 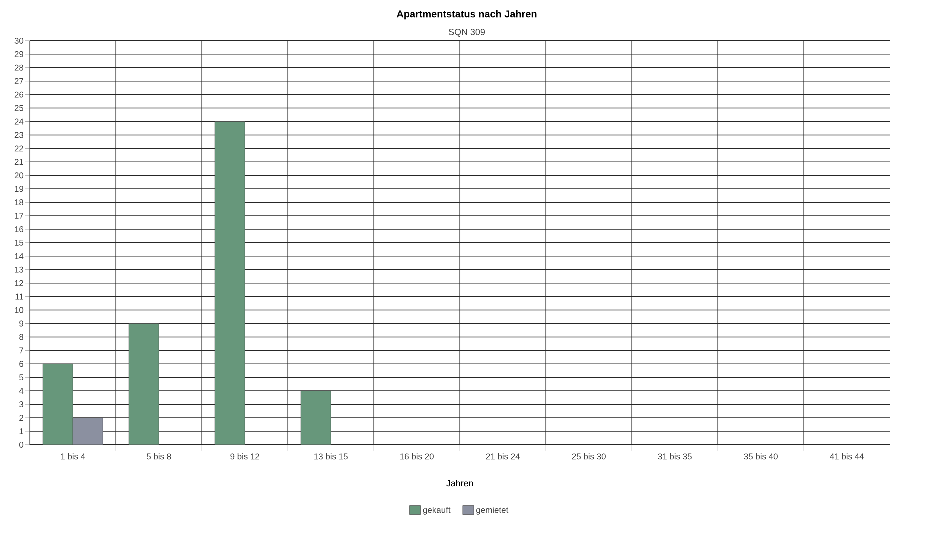 I want to click on y-tick-label: 7, so click(x=22, y=351).